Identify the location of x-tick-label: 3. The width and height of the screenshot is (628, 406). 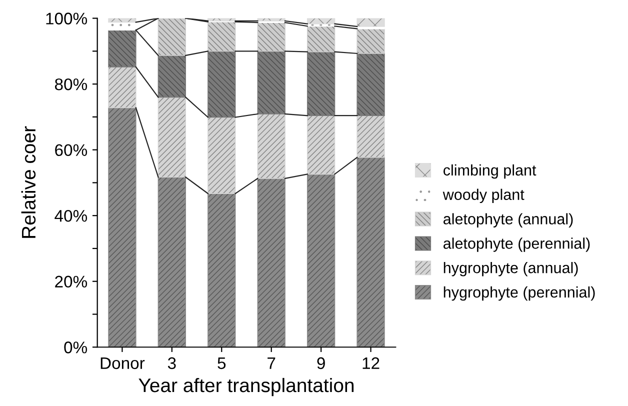
(172, 363).